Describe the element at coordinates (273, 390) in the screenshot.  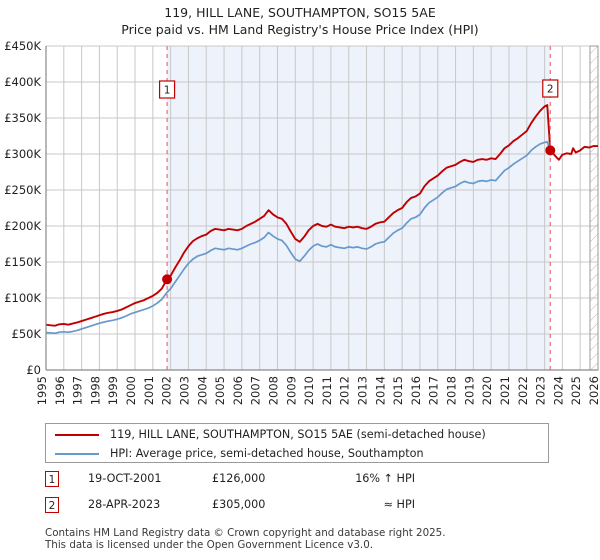
I see `svg-text: 2008` at that location.